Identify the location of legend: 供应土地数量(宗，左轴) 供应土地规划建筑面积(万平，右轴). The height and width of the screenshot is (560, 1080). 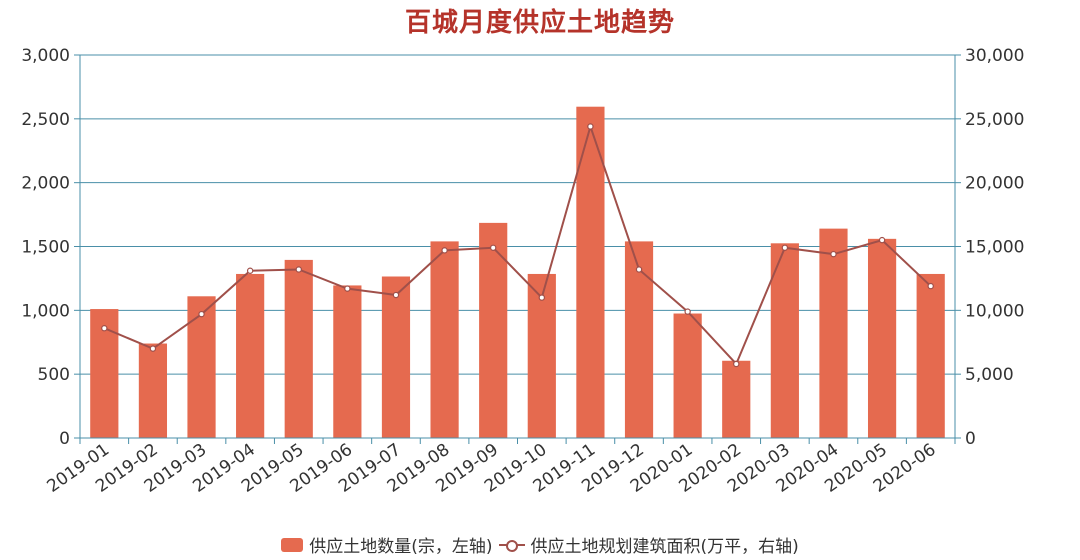
(540, 544).